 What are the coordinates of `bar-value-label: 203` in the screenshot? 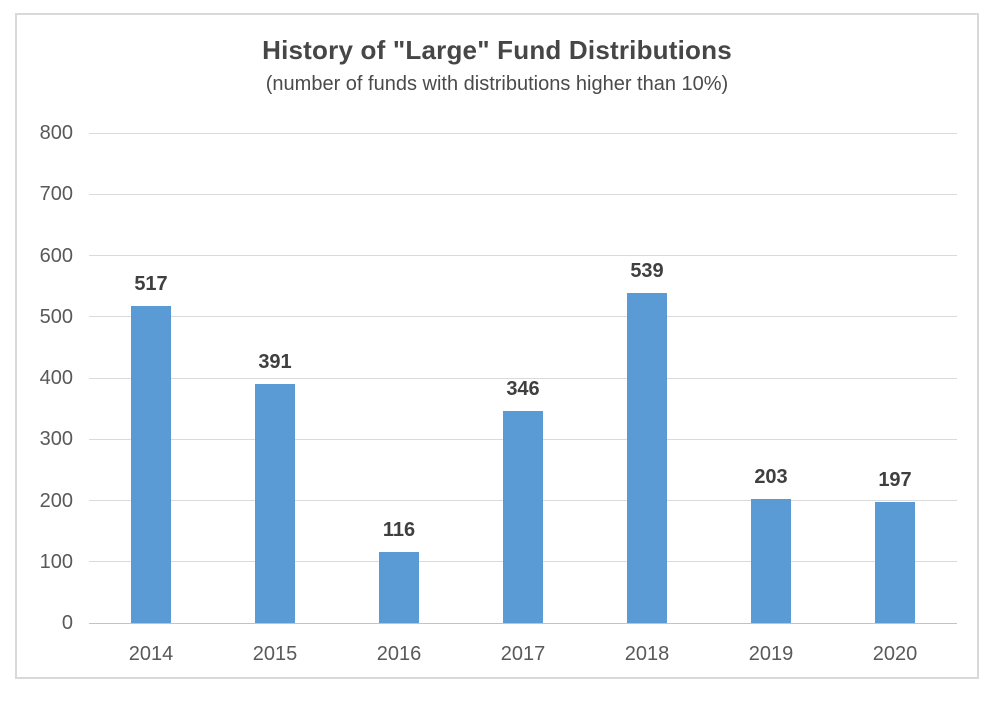 It's located at (771, 476).